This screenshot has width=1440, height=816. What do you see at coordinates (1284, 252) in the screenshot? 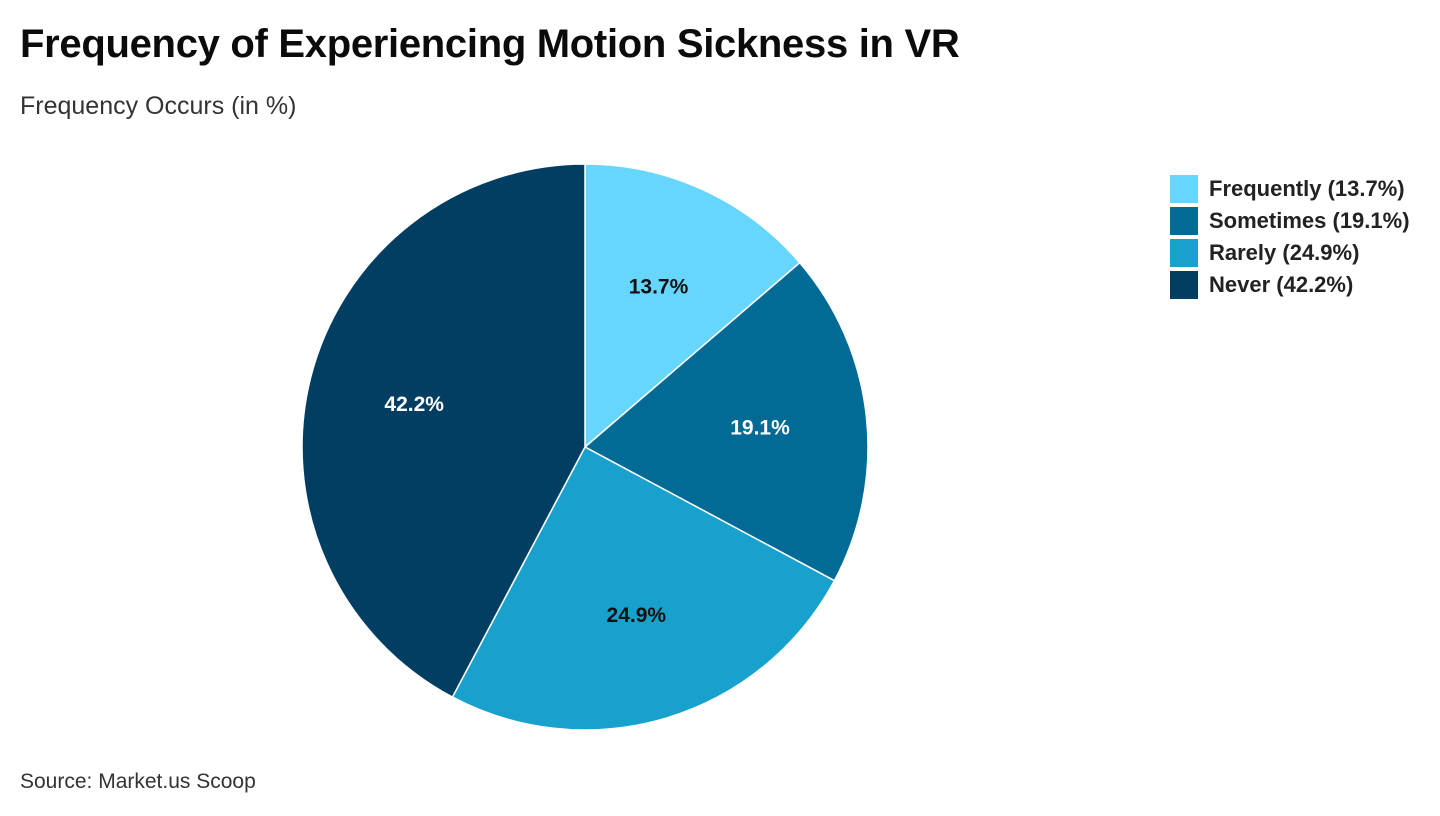
I see `legend-label: Rarely (24.9%)` at bounding box center [1284, 252].